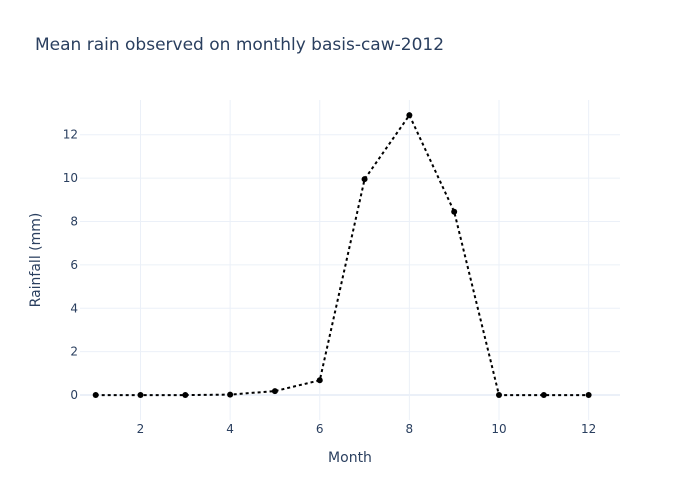 This screenshot has width=700, height=500. I want to click on x-tick-label: 8, so click(410, 429).